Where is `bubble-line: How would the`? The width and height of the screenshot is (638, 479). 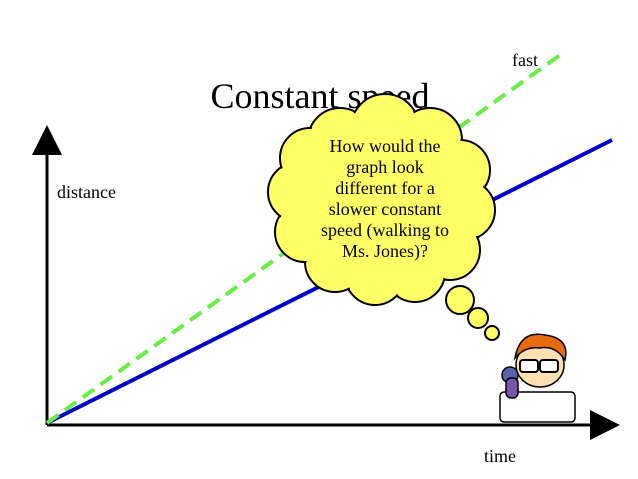
bubble-line: How would the is located at coordinates (385, 146).